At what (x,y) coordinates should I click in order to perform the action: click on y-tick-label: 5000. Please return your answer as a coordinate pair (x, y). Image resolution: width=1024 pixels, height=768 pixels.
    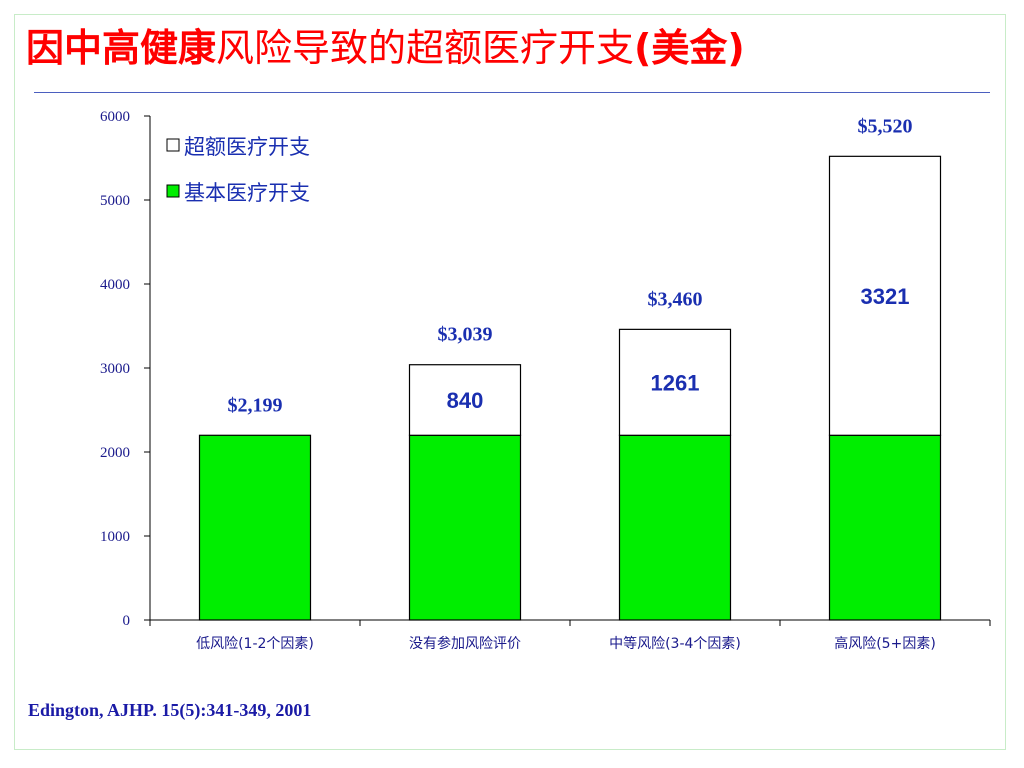
    Looking at the image, I should click on (115, 201).